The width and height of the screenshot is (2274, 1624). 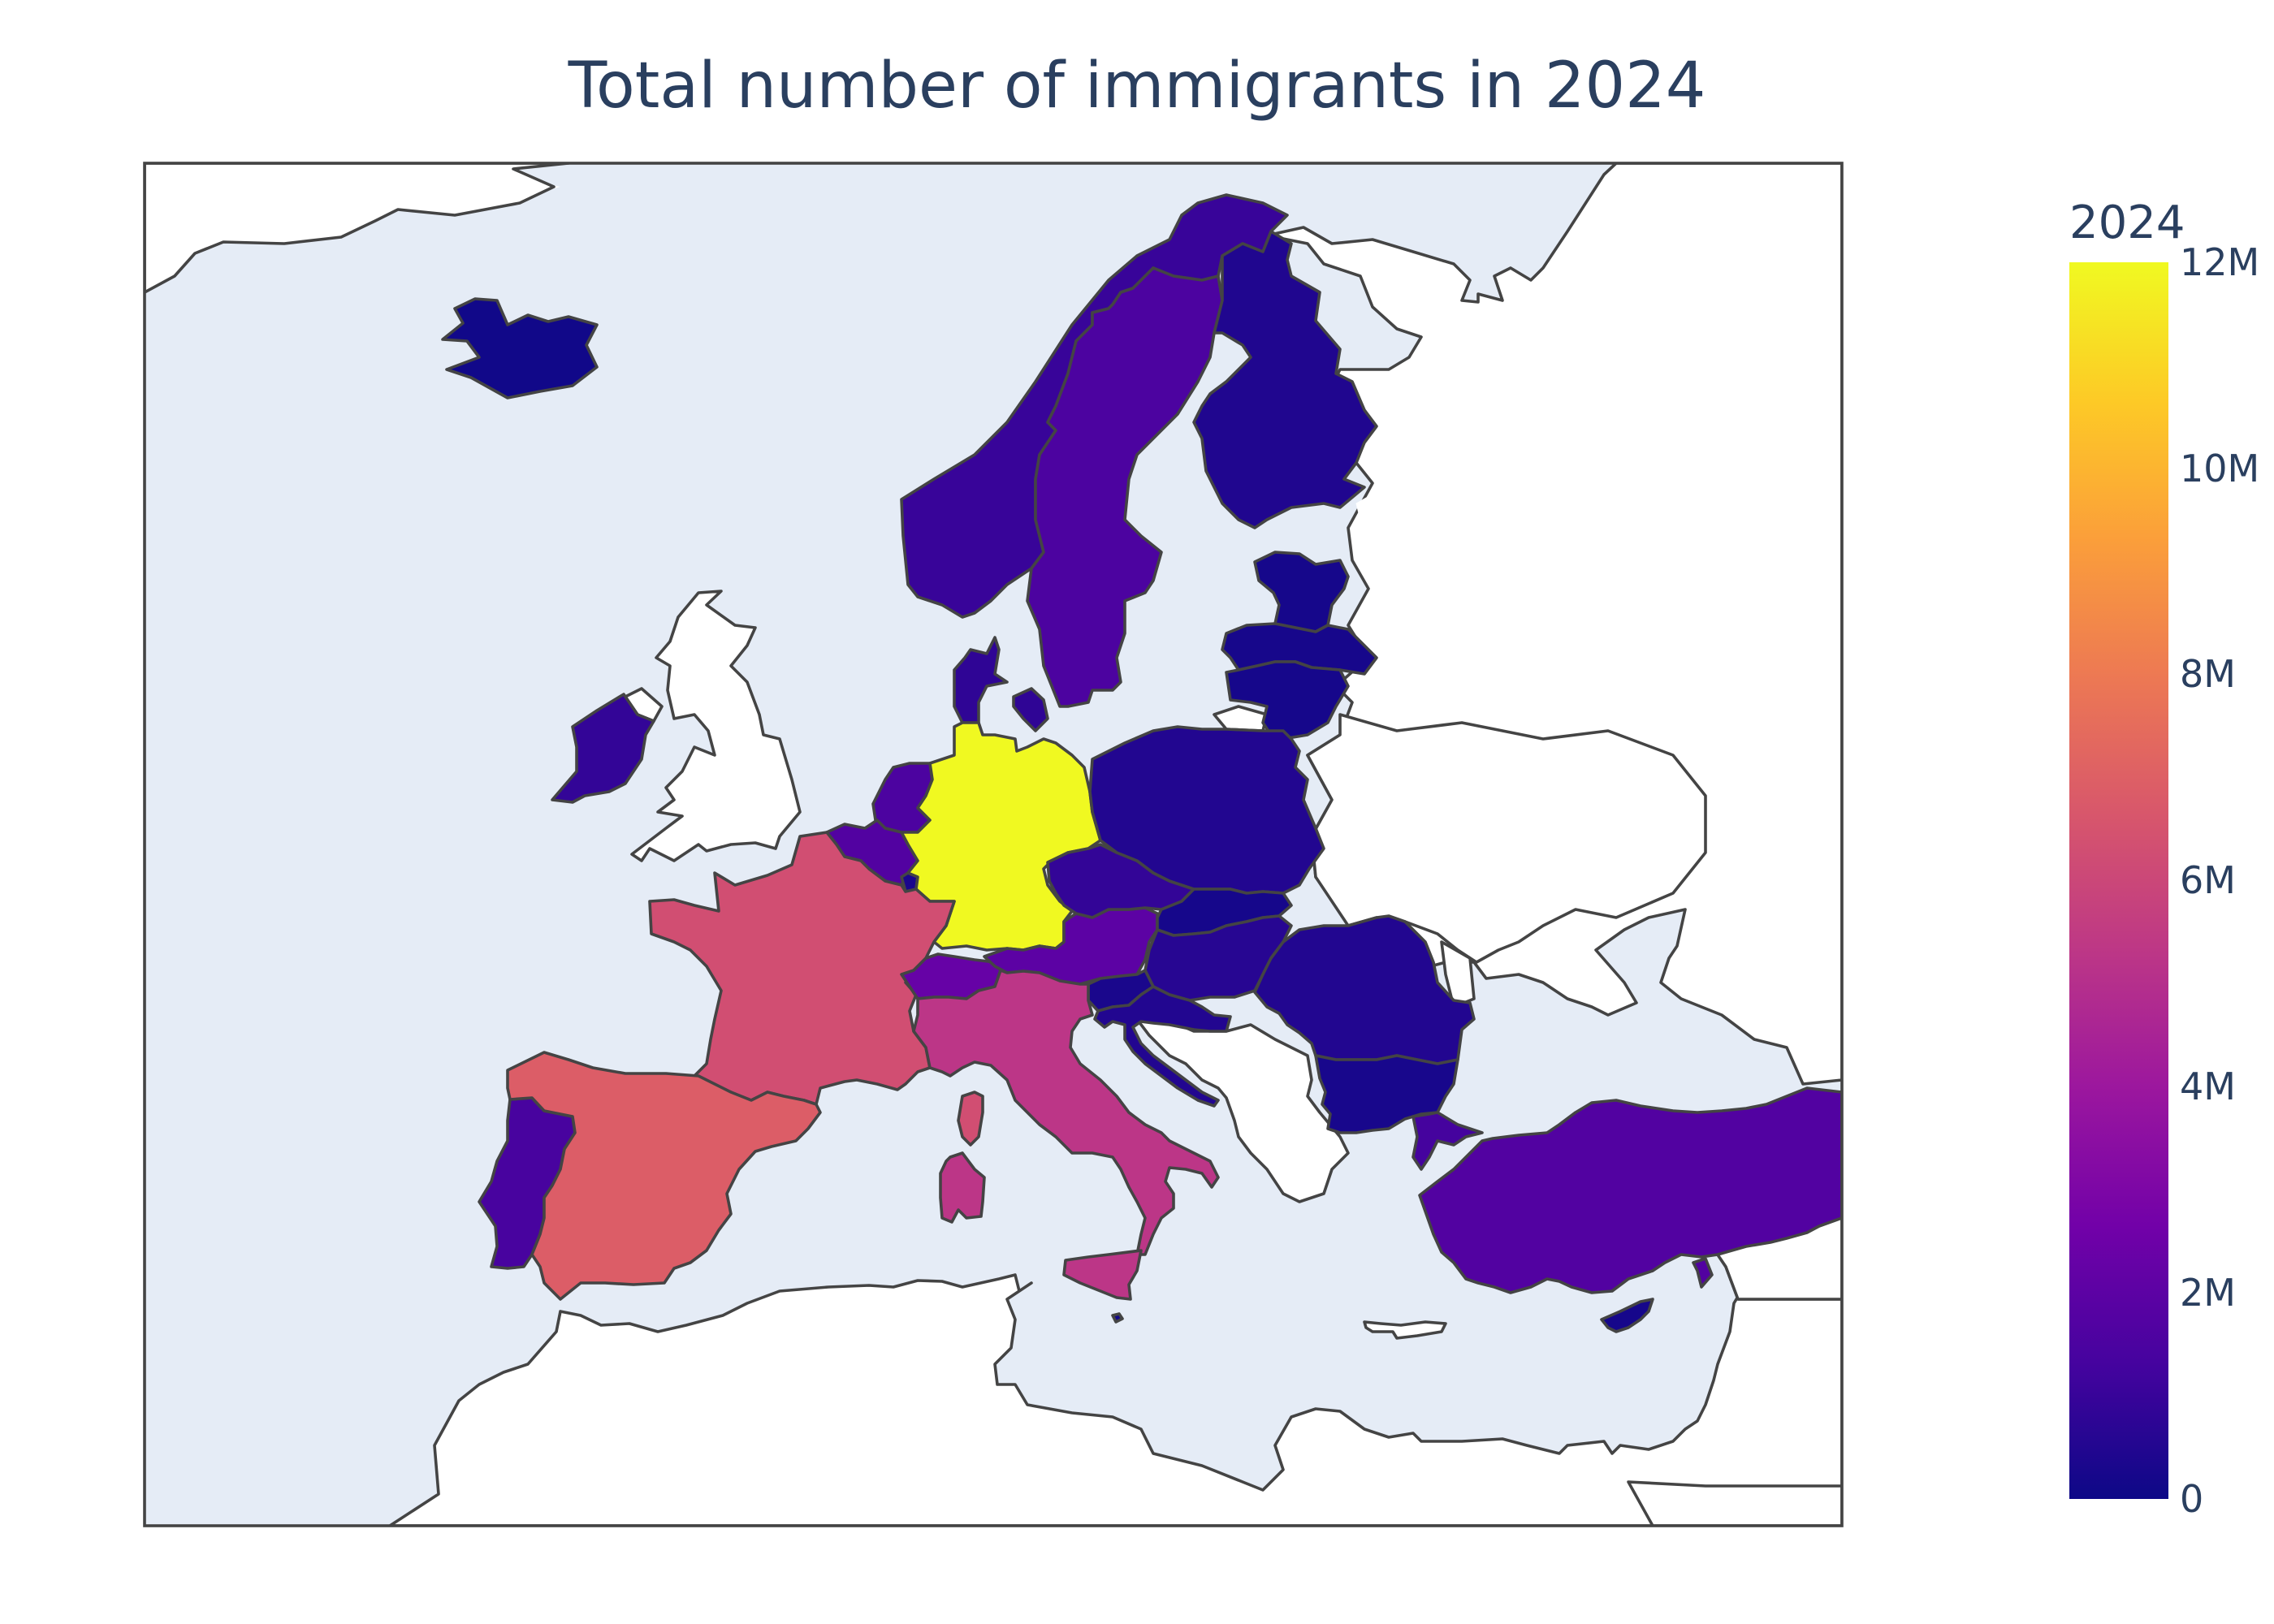 What do you see at coordinates (2220, 469) in the screenshot?
I see `colorbar-tick-label: 10M` at bounding box center [2220, 469].